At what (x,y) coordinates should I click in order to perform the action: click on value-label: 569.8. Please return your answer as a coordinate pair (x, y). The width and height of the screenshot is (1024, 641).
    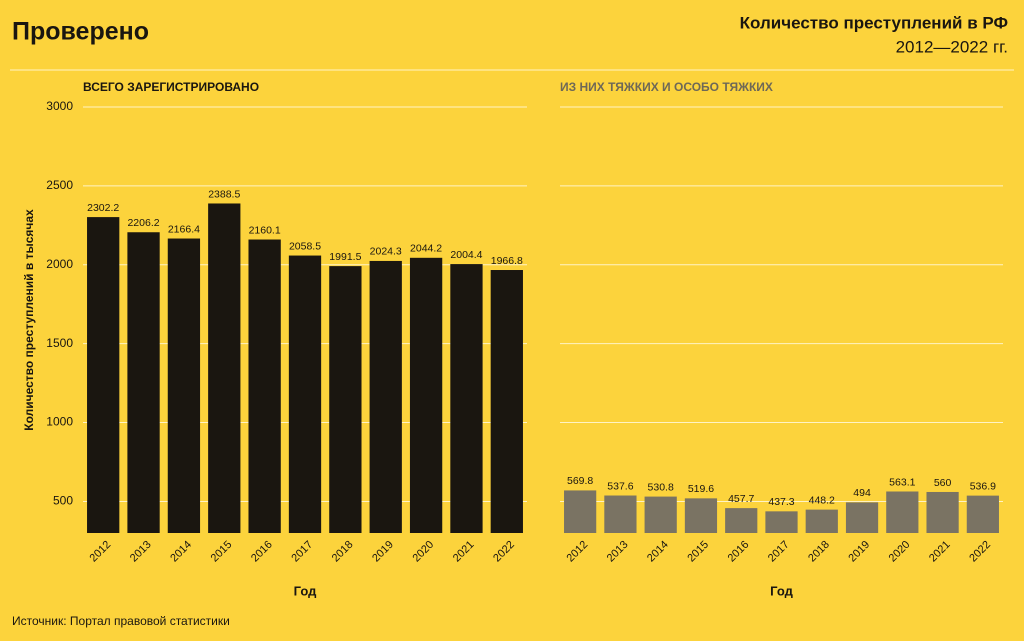
    Looking at the image, I should click on (580, 481).